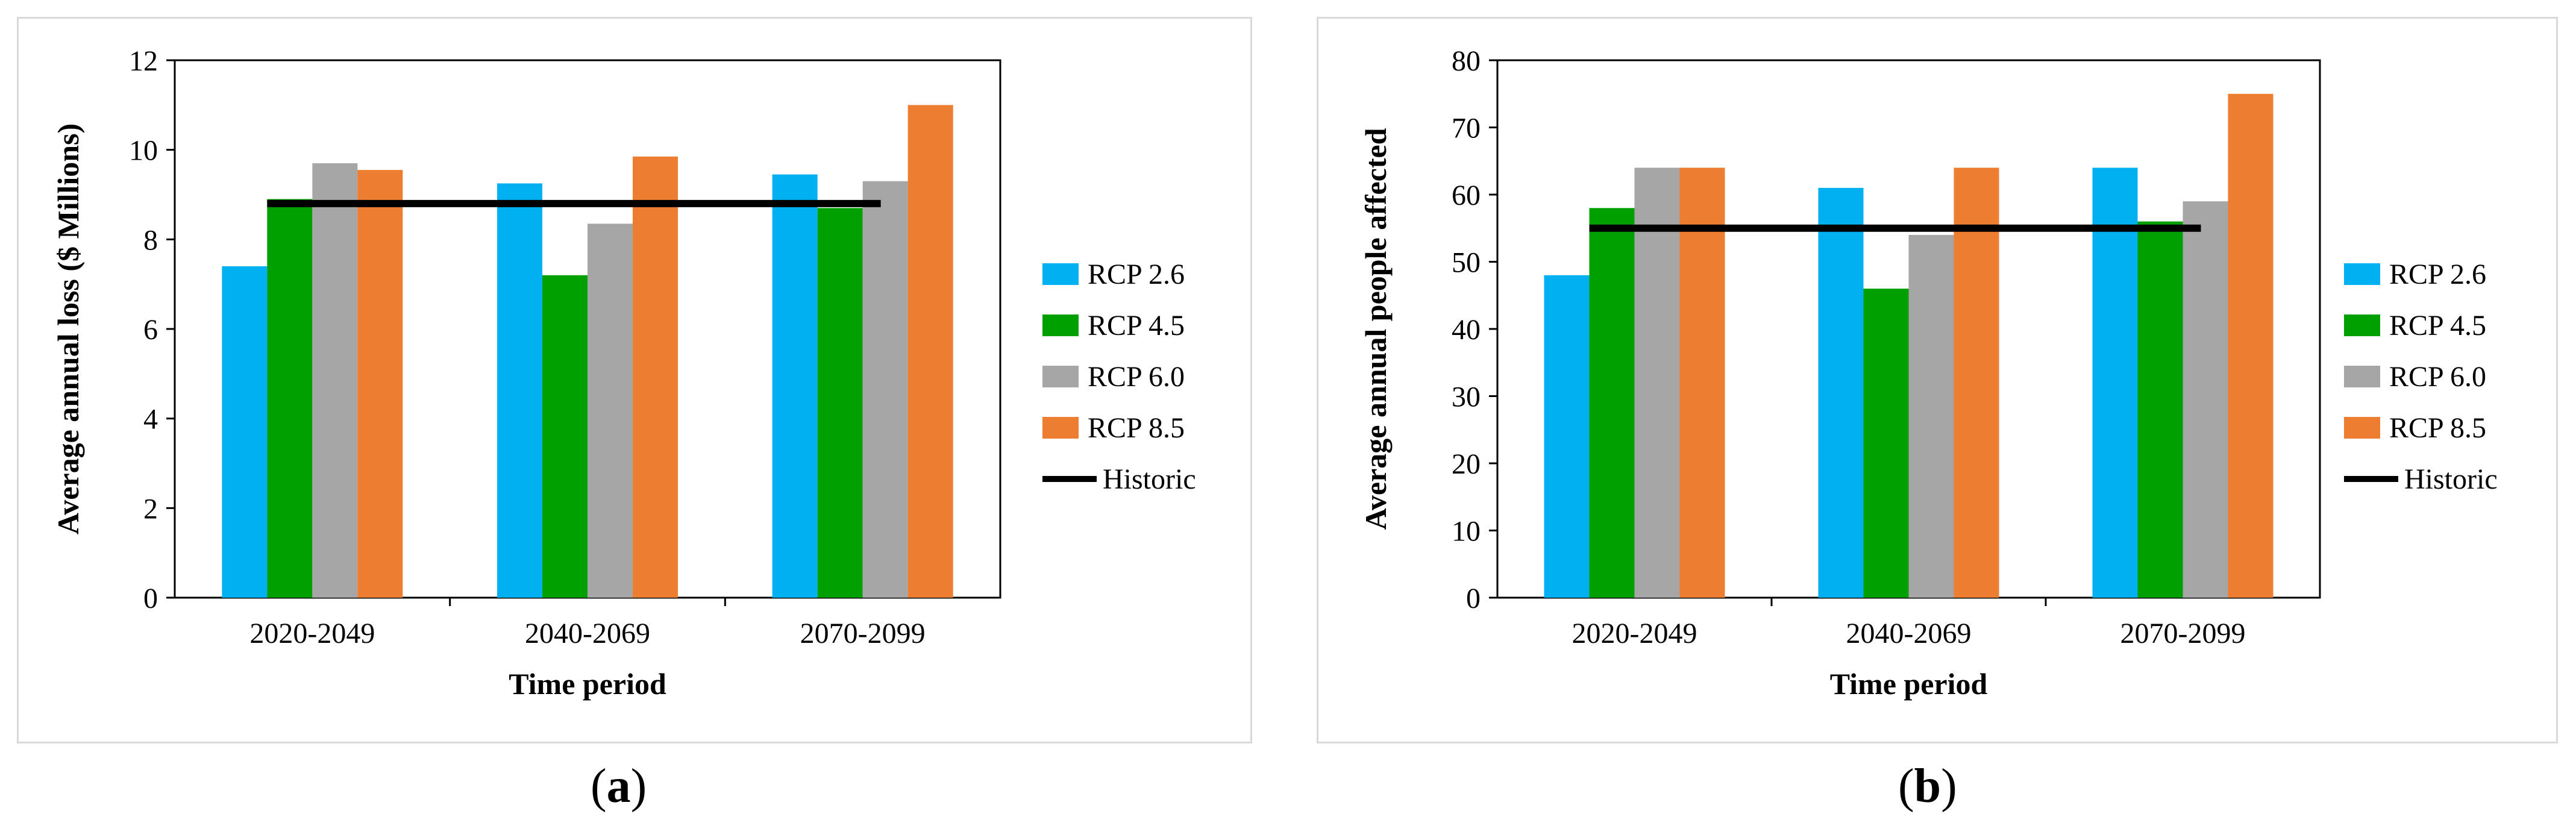 The image size is (2576, 826). I want to click on y-tick-label-a: 8, so click(150, 240).